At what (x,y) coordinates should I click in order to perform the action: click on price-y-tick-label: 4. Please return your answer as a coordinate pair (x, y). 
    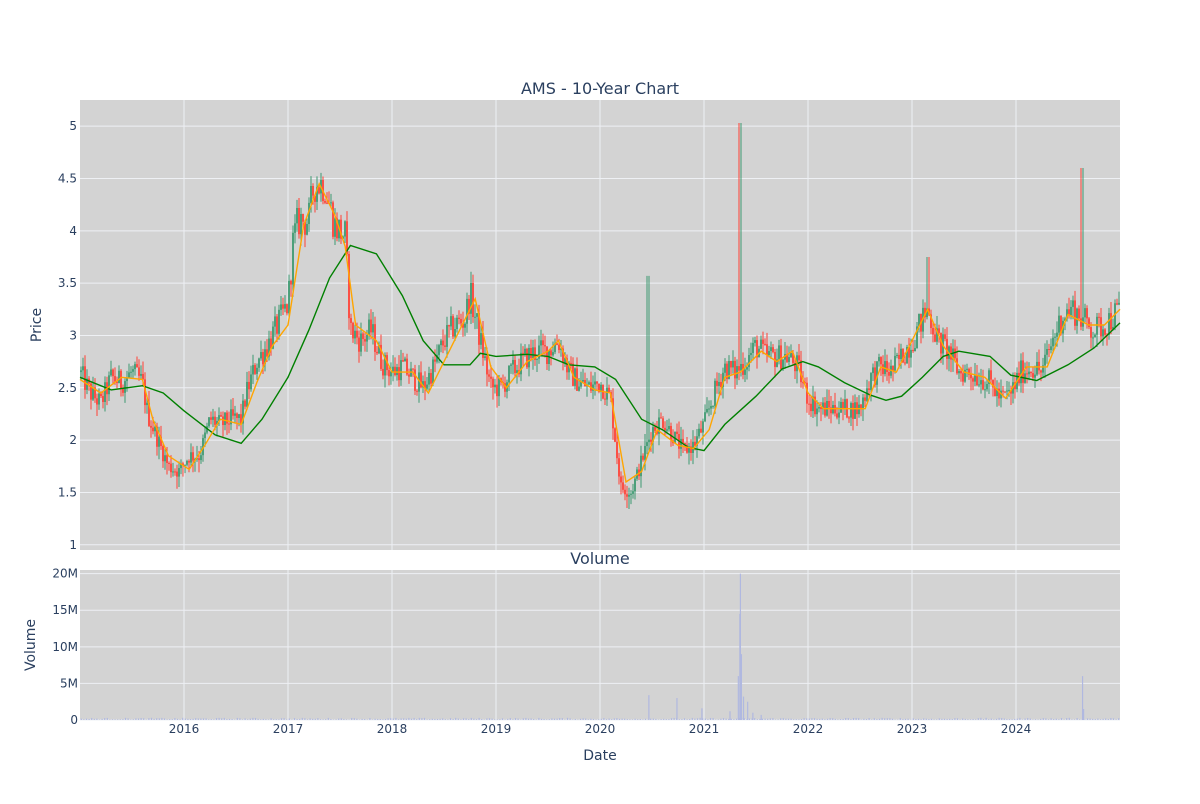
    Looking at the image, I should click on (73, 231).